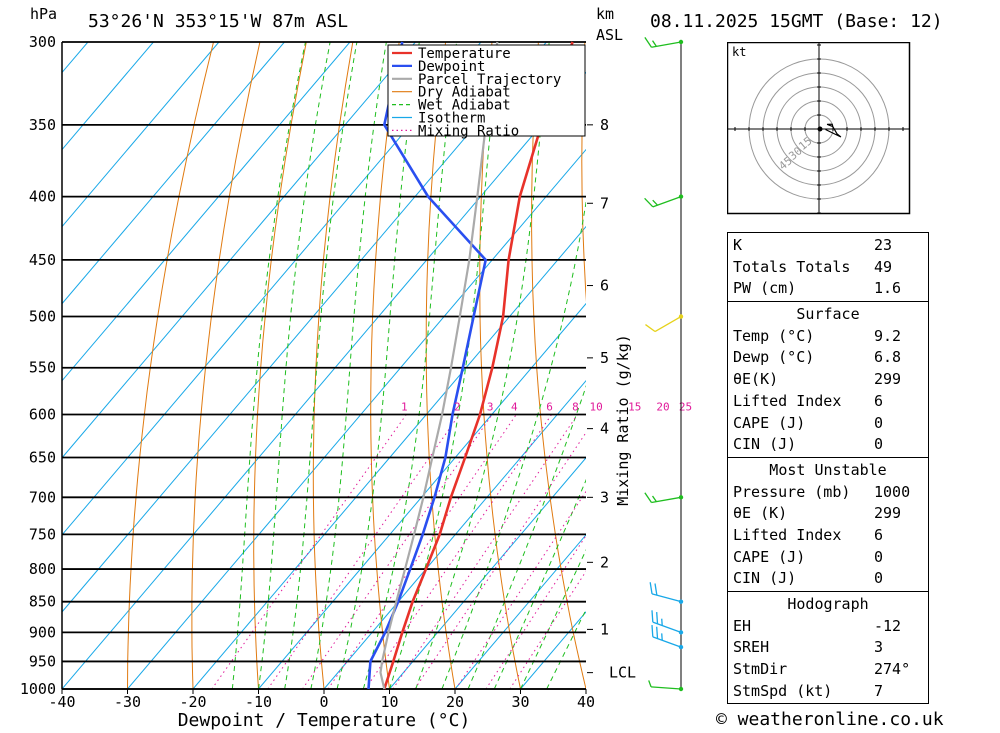 The image size is (1000, 733). Describe the element at coordinates (42, 534) in the screenshot. I see `pressure-tick-label: 750` at that location.